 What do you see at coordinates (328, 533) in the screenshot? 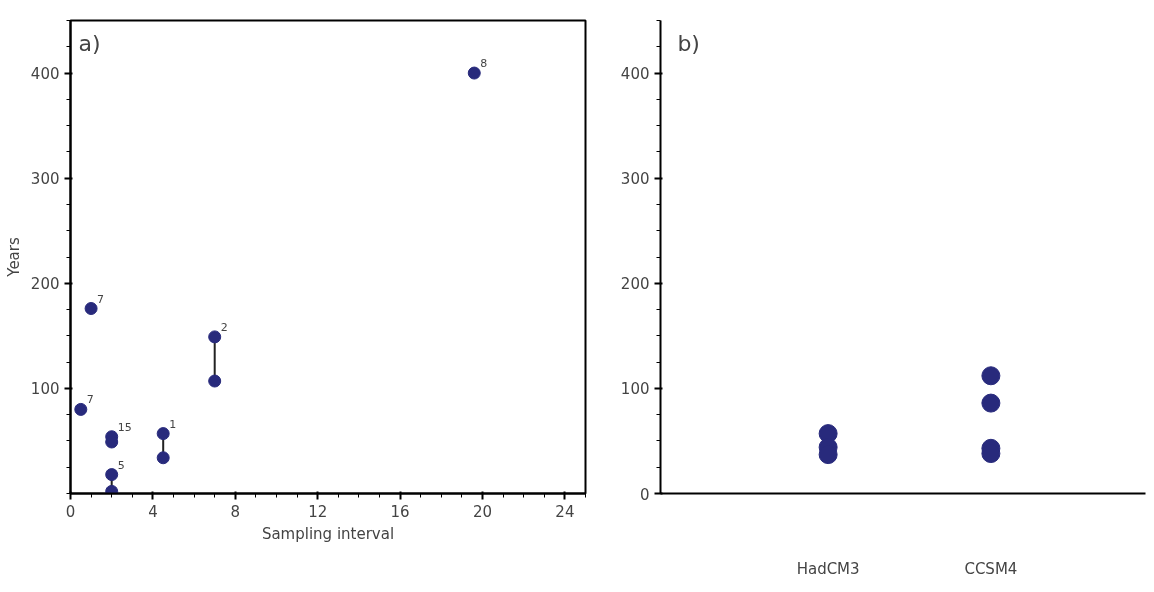
I see `x-axis-title: Sampling interval` at bounding box center [328, 533].